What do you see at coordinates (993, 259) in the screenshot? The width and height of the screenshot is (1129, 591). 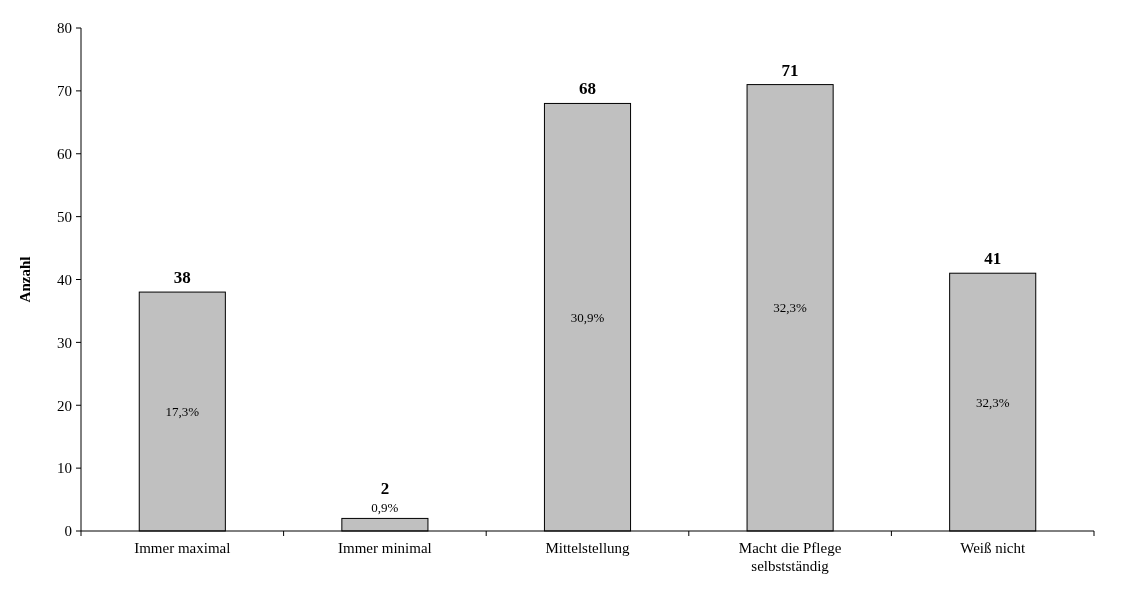 I see `data-label: 41` at bounding box center [993, 259].